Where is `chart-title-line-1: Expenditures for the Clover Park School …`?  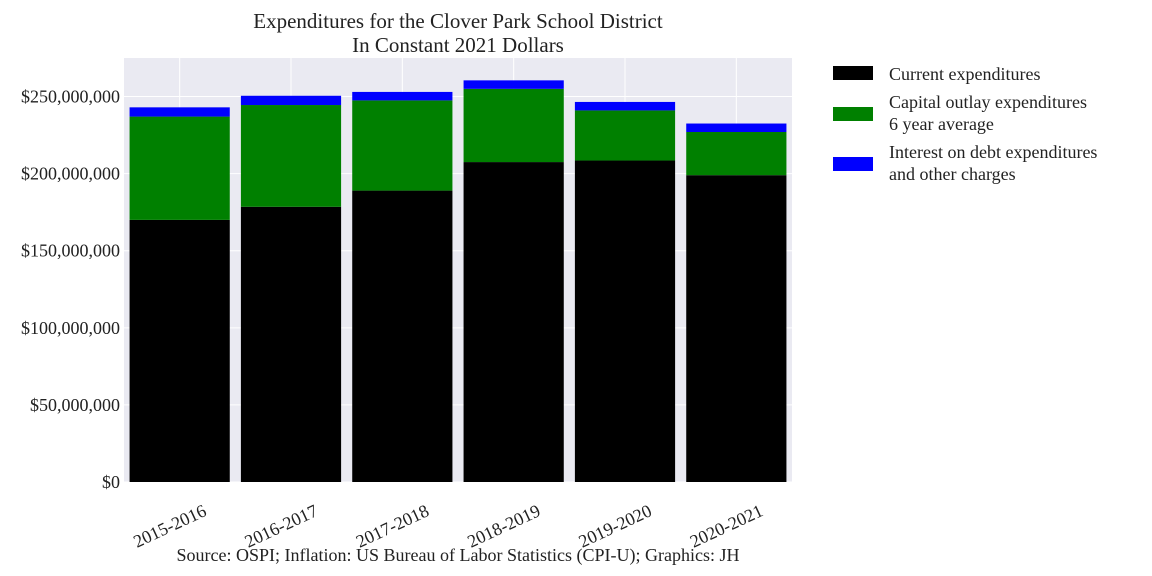
chart-title-line-1: Expenditures for the Clover Park School … is located at coordinates (458, 21).